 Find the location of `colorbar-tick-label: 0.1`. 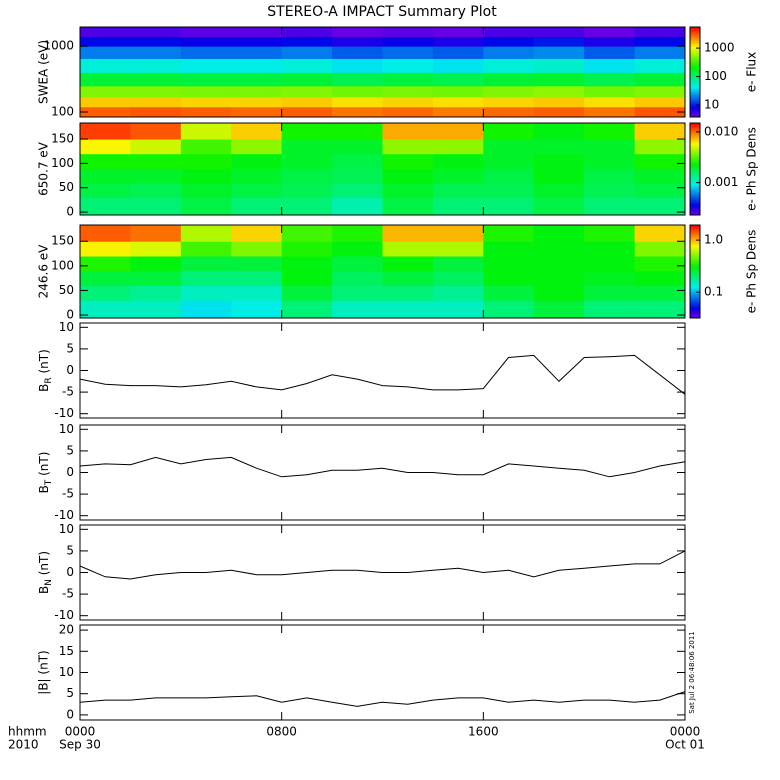

colorbar-tick-label: 0.1 is located at coordinates (713, 292).